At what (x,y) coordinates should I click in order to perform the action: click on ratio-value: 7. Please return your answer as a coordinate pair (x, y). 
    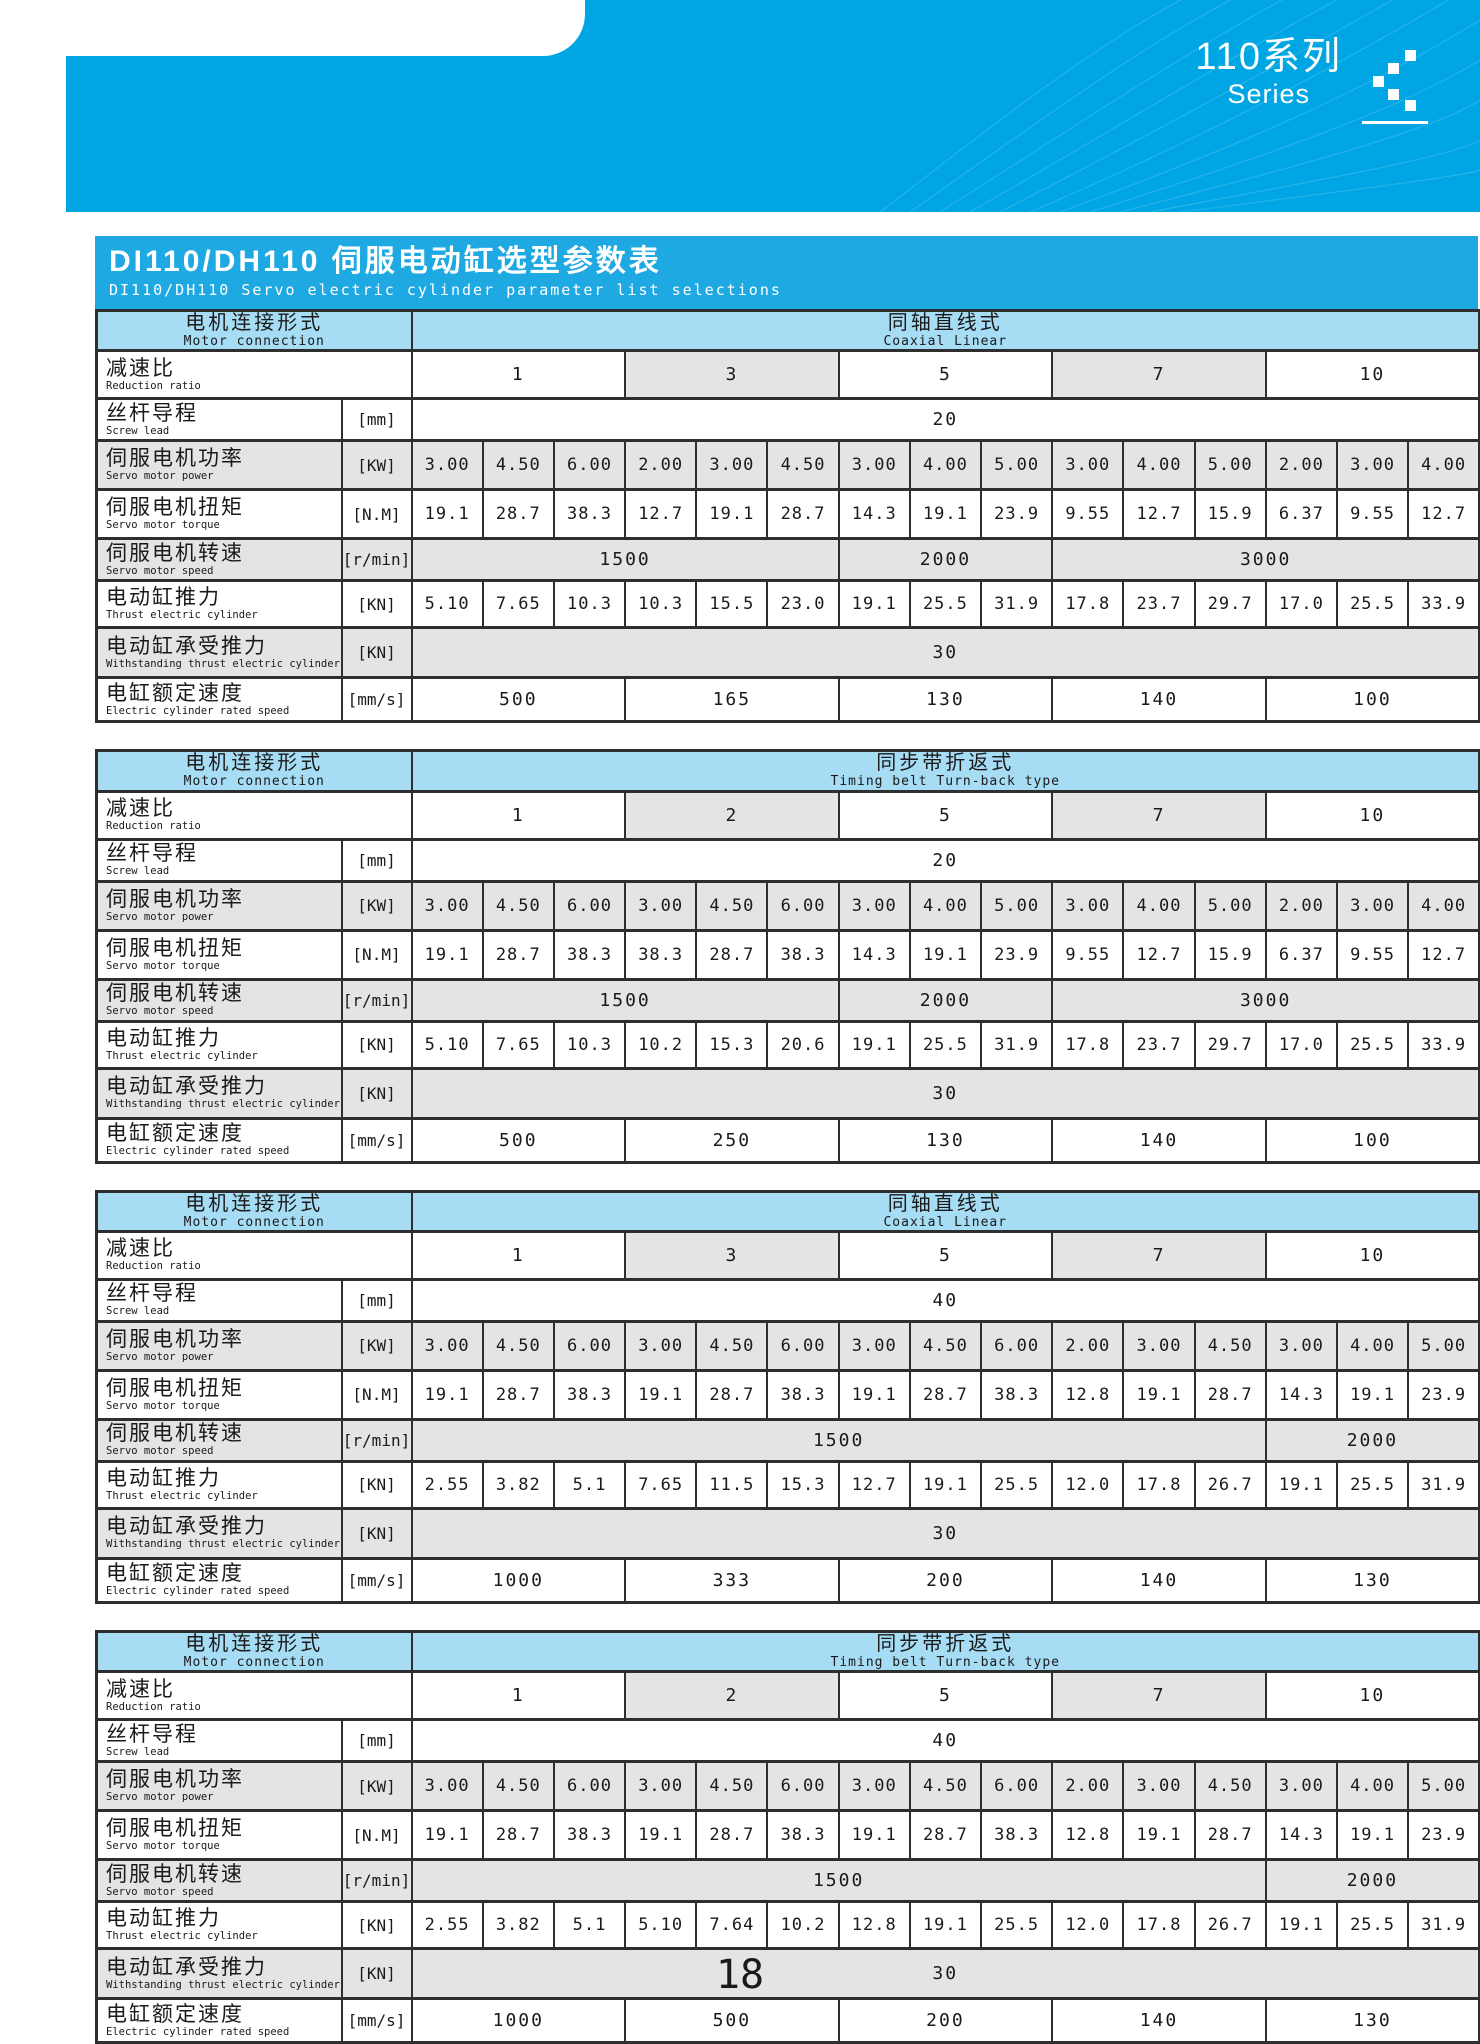
    Looking at the image, I should click on (1159, 375).